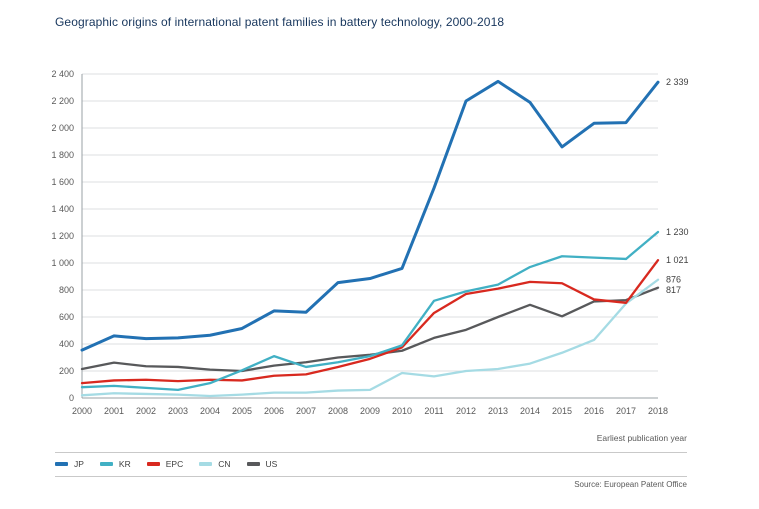 This screenshot has width=759, height=509. What do you see at coordinates (370, 329) in the screenshot?
I see `series-line-us` at bounding box center [370, 329].